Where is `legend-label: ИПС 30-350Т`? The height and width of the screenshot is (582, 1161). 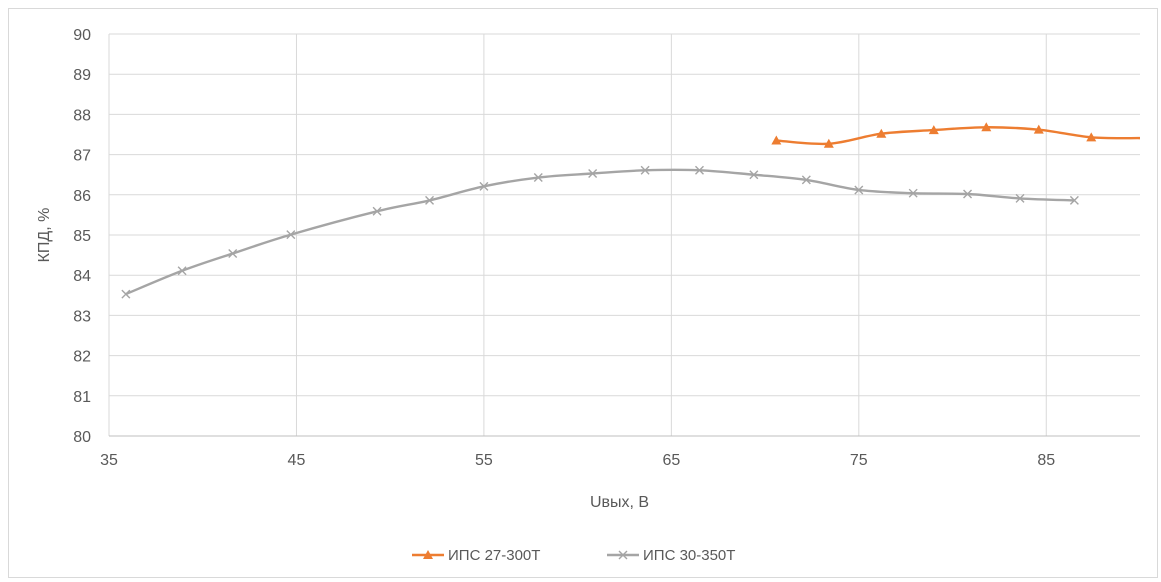
legend-label: ИПС 30-350Т is located at coordinates (689, 555).